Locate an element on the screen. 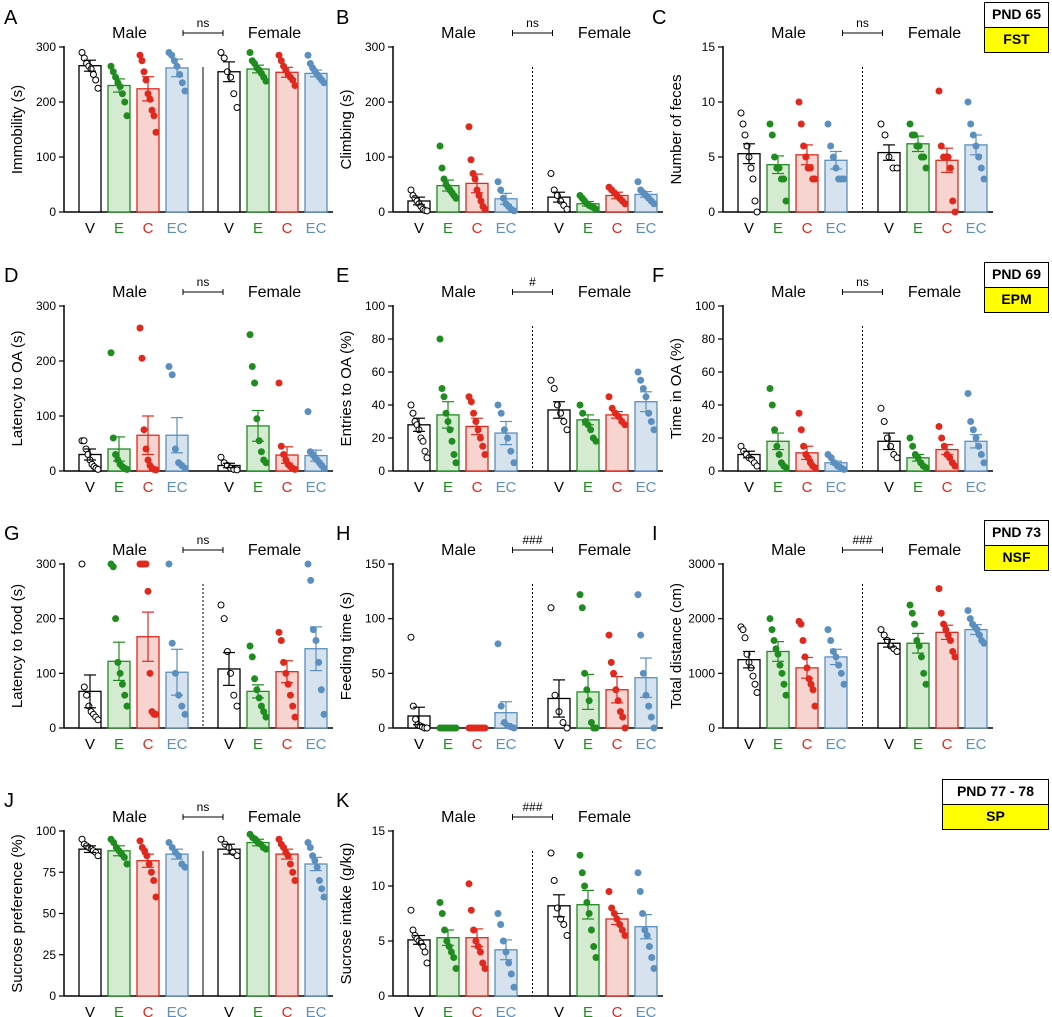 This screenshot has width=1052, height=1017. badge-pnd-77-78: PND 77 - 78 is located at coordinates (995, 792).